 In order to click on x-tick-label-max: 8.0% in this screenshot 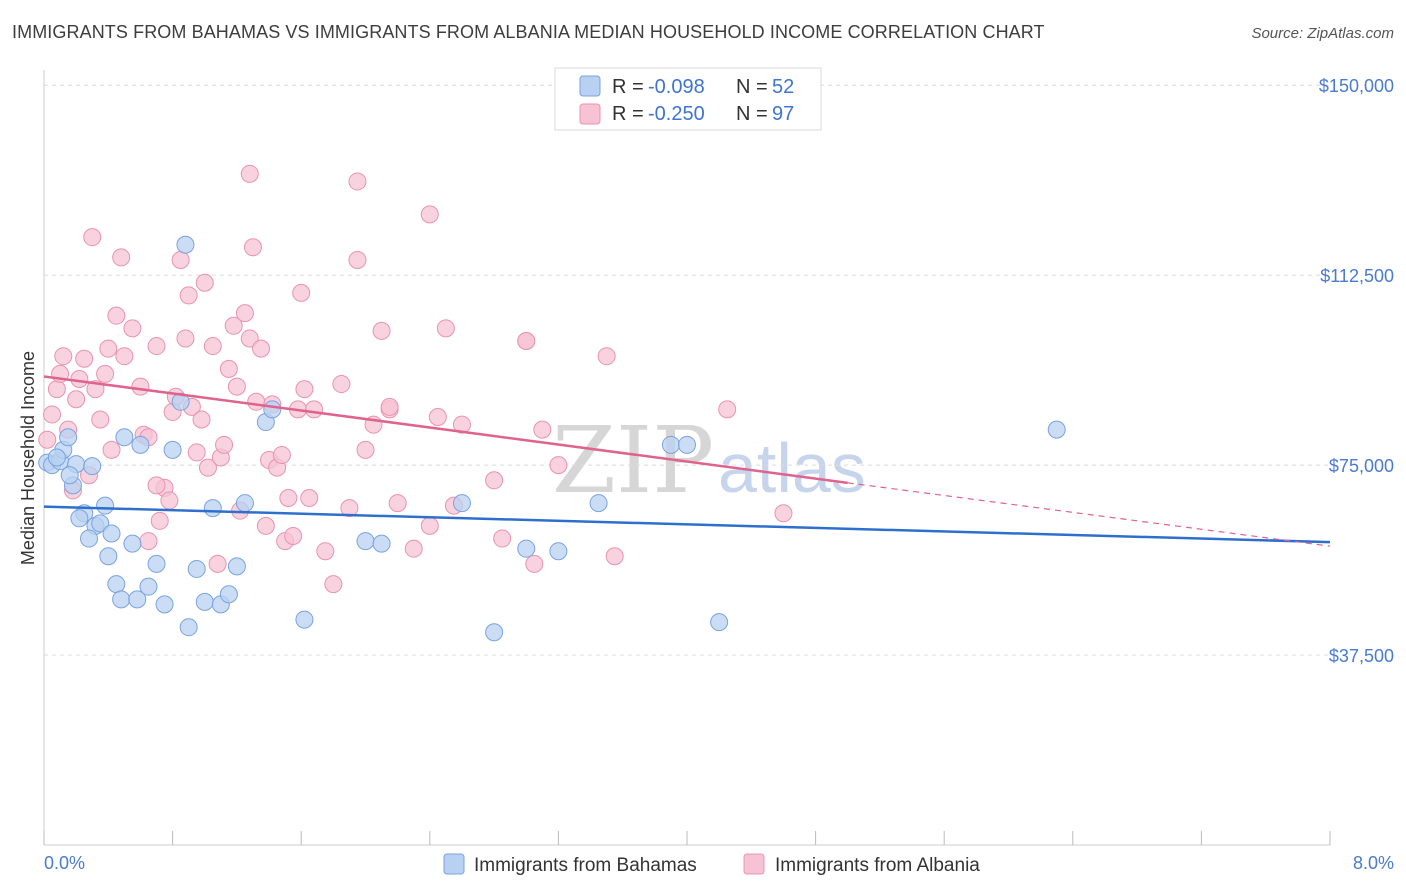, I will do `click(1373, 863)`.